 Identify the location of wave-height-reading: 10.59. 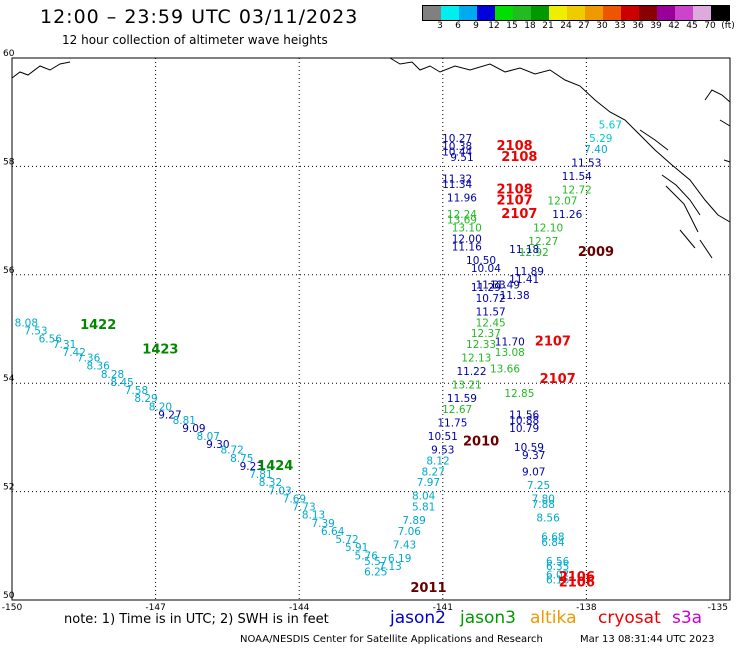
(529, 448).